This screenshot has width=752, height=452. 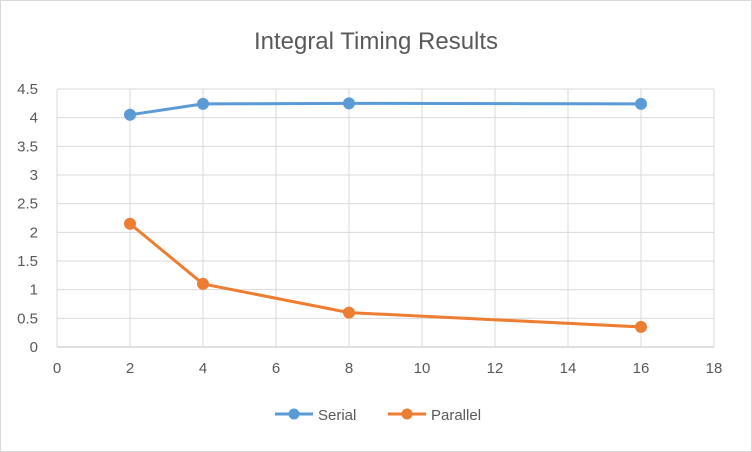 What do you see at coordinates (34, 118) in the screenshot?
I see `y-tick-label: 4` at bounding box center [34, 118].